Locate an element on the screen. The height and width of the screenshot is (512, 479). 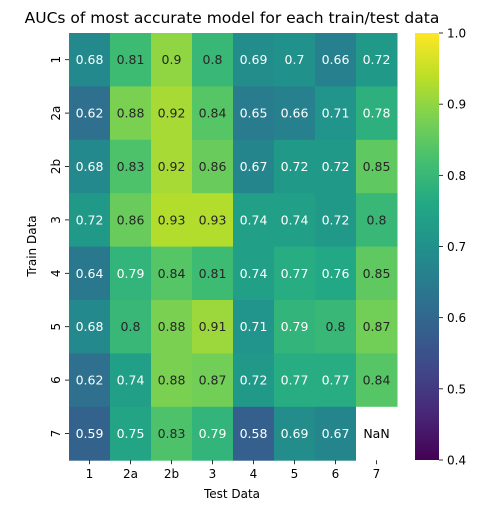
colorbar-ticks: 0.4 0.5 0.6 0.7 0.8 0.9 1.0 is located at coordinates (452, 247).